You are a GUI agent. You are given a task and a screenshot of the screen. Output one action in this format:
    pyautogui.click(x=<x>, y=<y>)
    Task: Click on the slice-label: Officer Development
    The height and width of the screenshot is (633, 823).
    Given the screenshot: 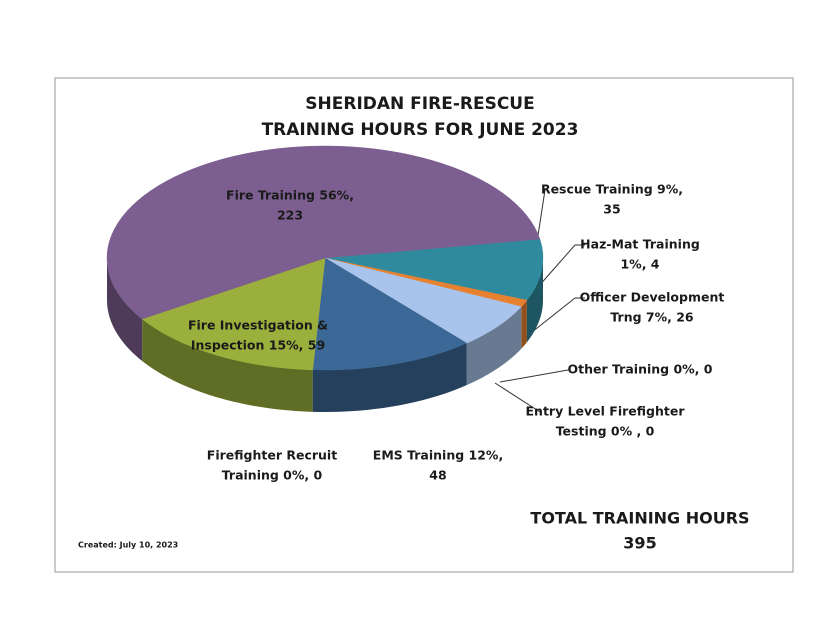 What is the action you would take?
    pyautogui.click(x=652, y=297)
    